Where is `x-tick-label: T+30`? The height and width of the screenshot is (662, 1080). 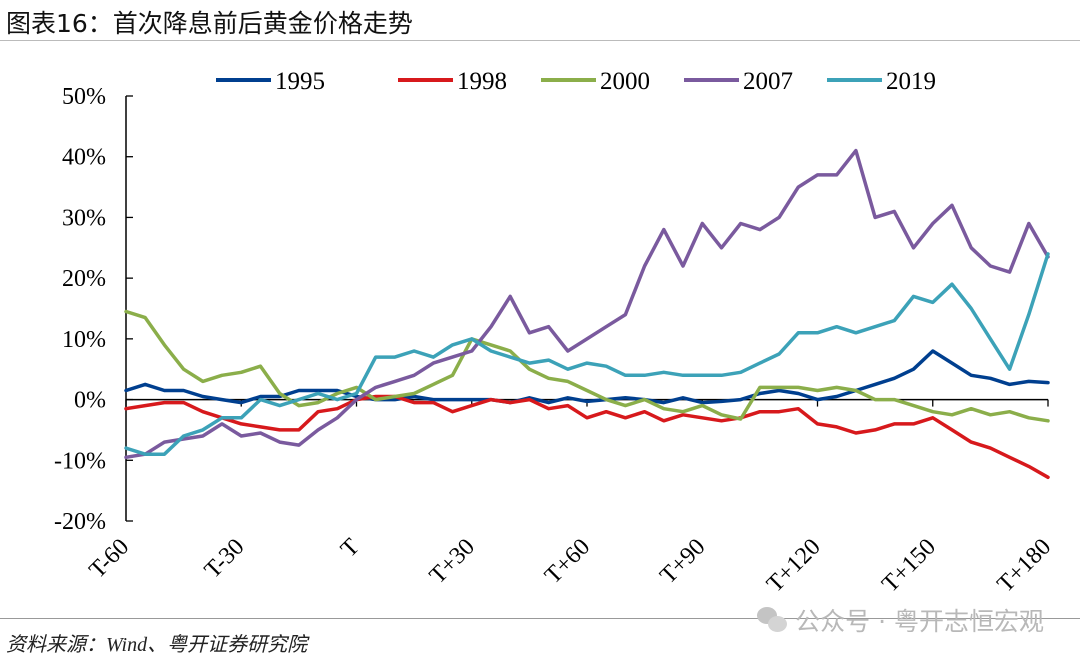 x-tick-label: T+30 is located at coordinates (452, 561).